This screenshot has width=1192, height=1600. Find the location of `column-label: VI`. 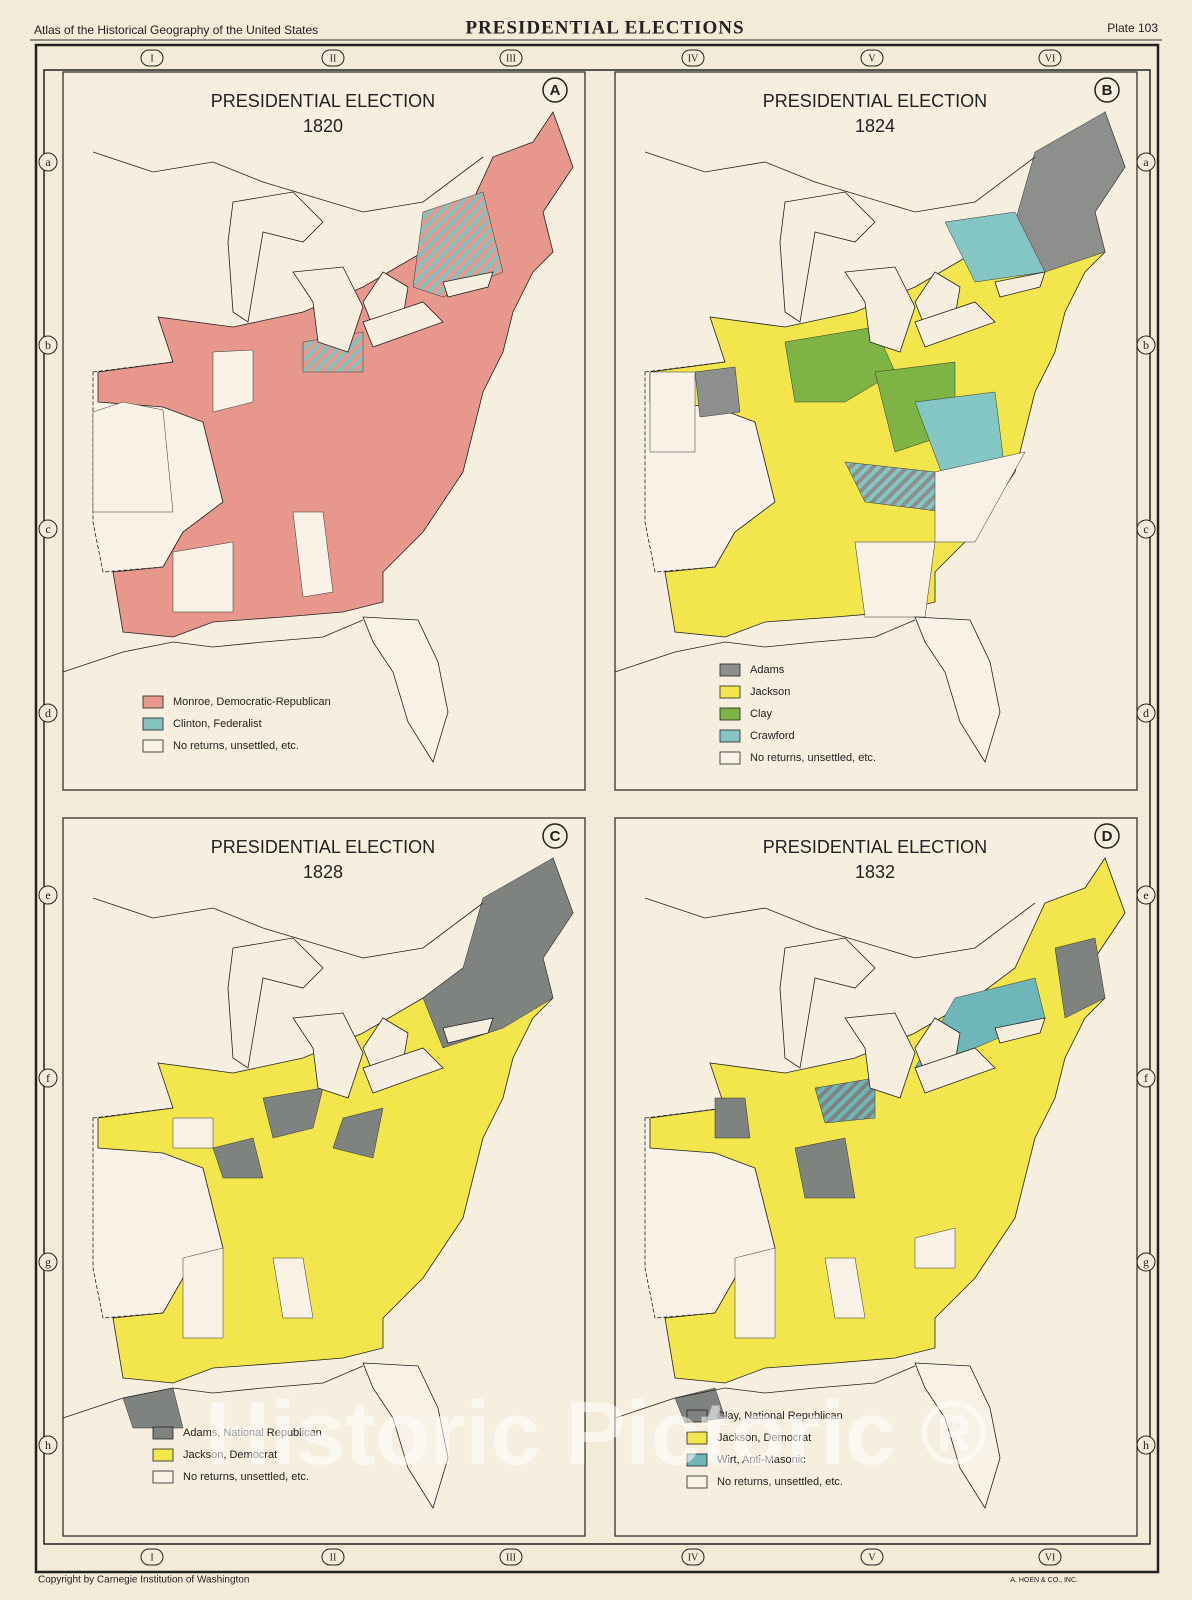

column-label: VI is located at coordinates (1050, 58).